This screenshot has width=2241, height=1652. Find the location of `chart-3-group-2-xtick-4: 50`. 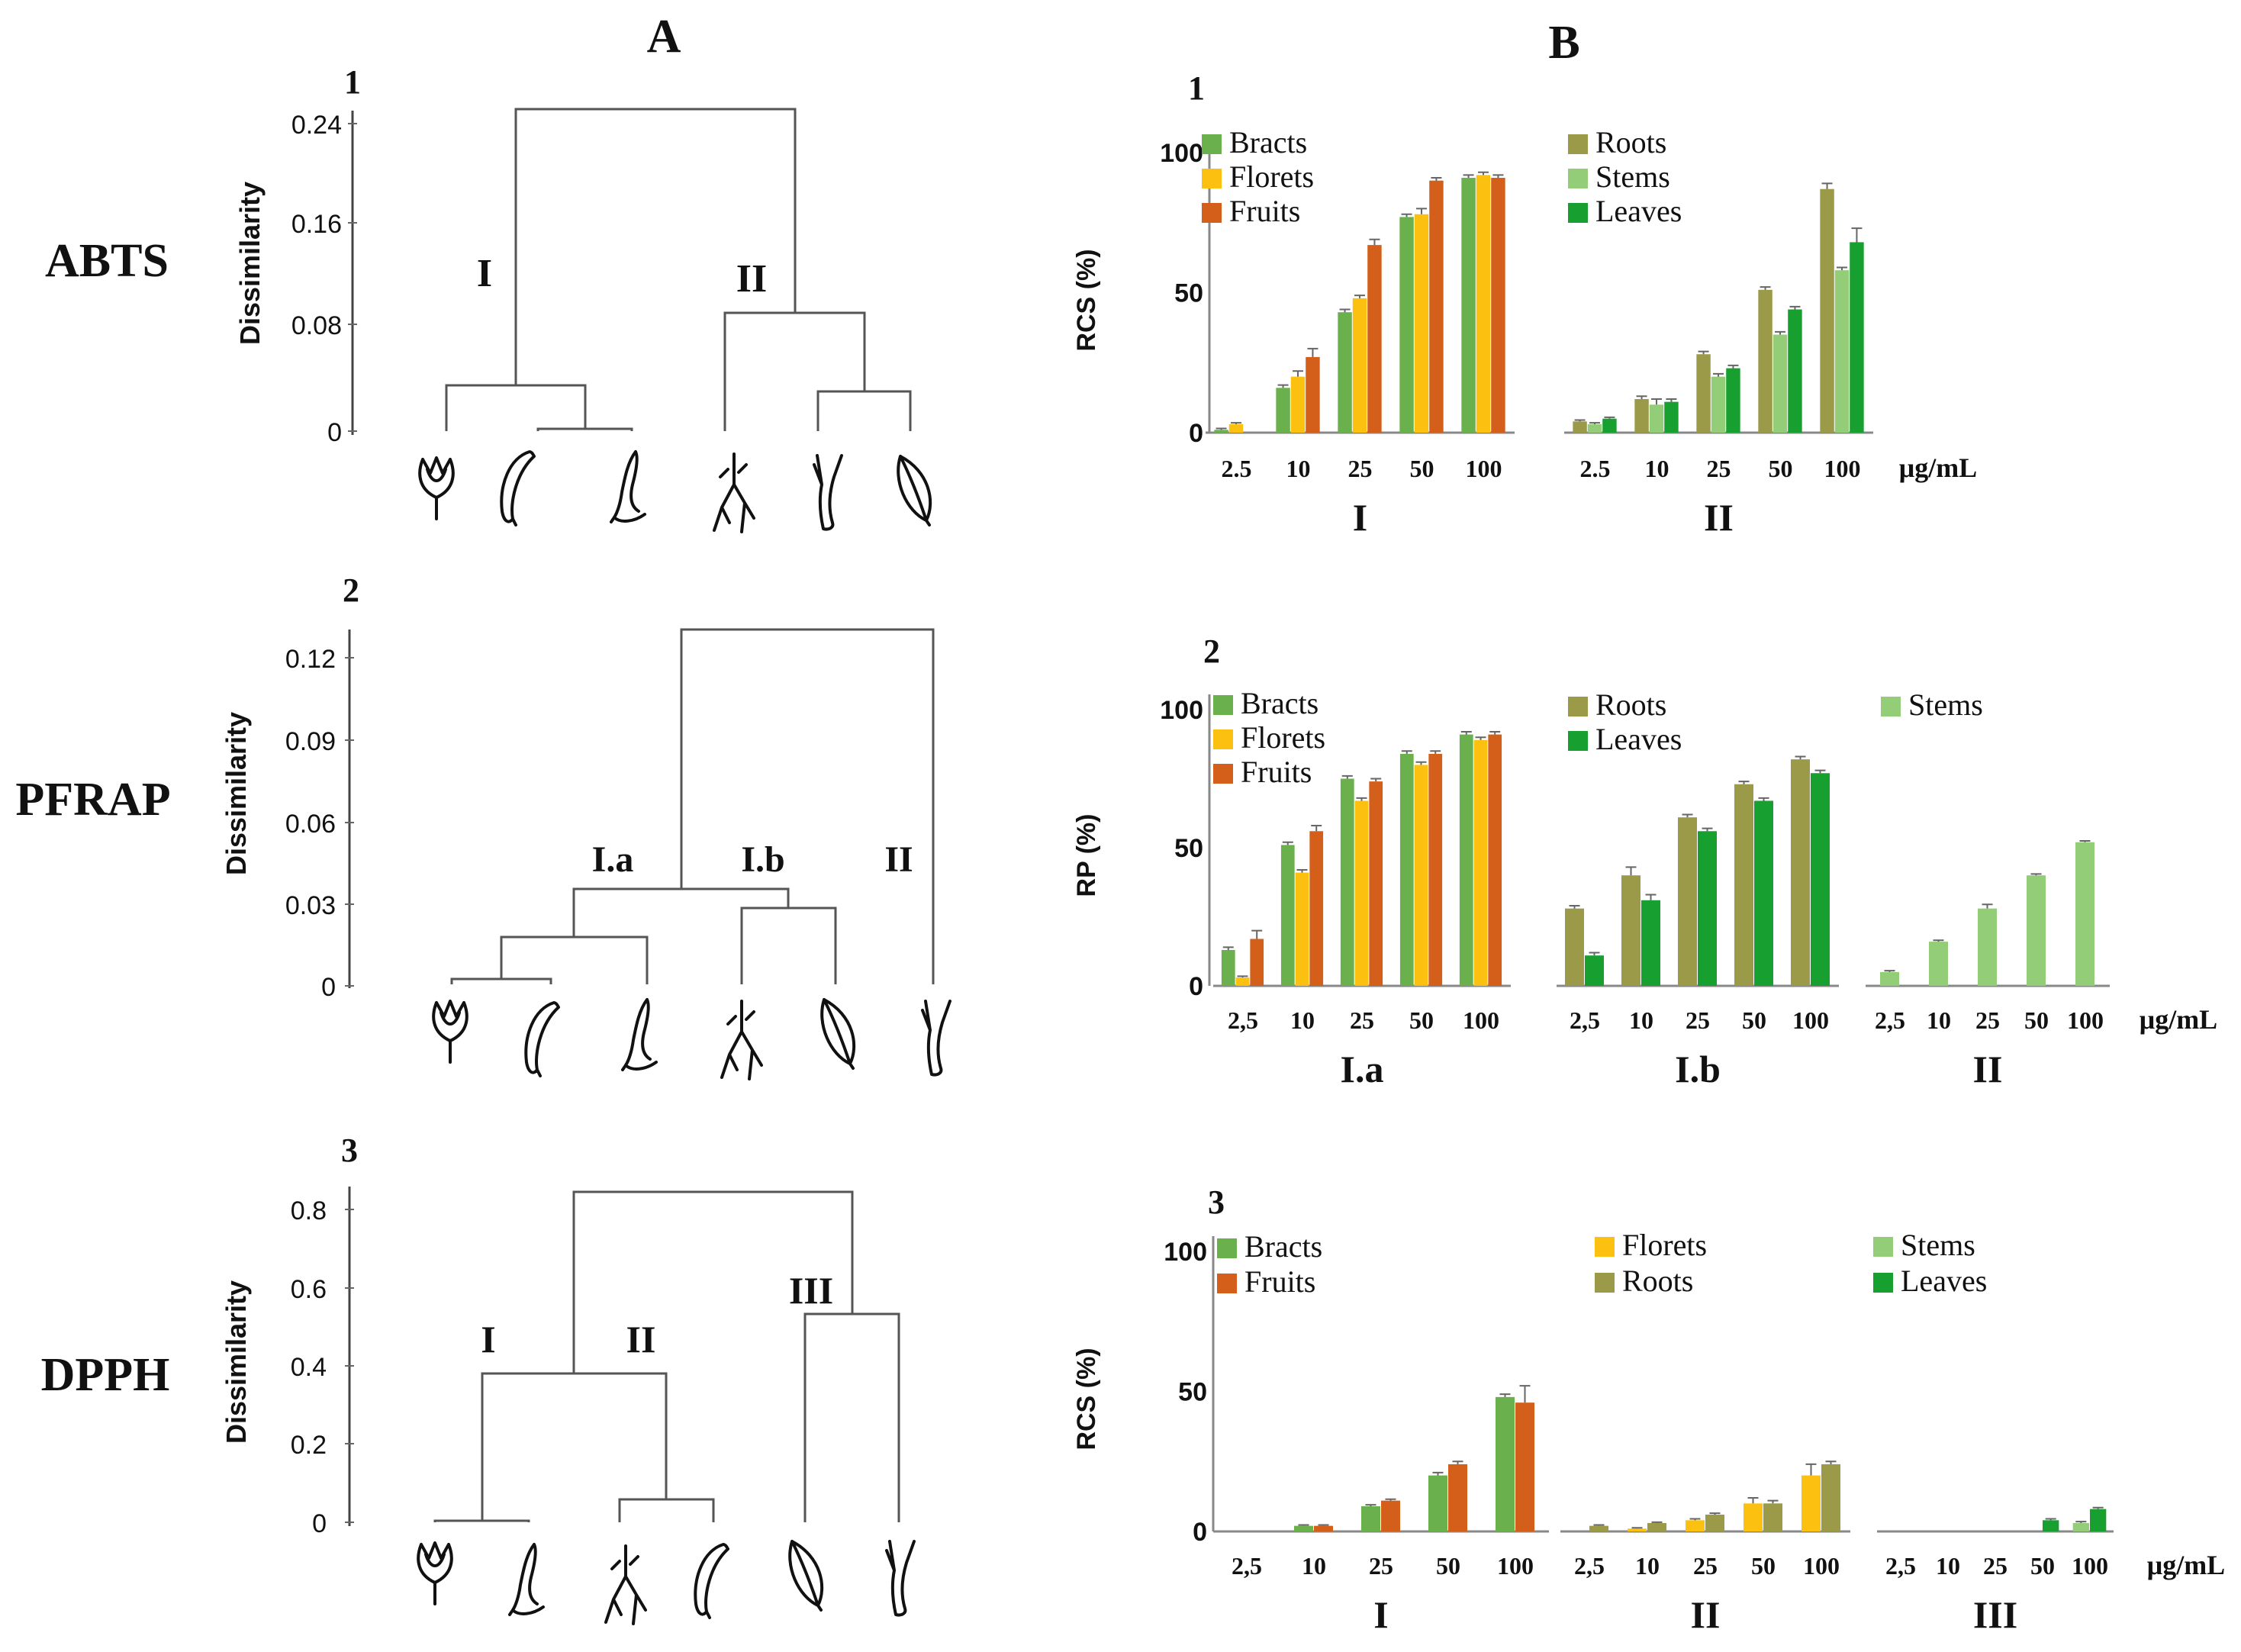

chart-3-group-2-xtick-4: 50 is located at coordinates (1763, 1566).